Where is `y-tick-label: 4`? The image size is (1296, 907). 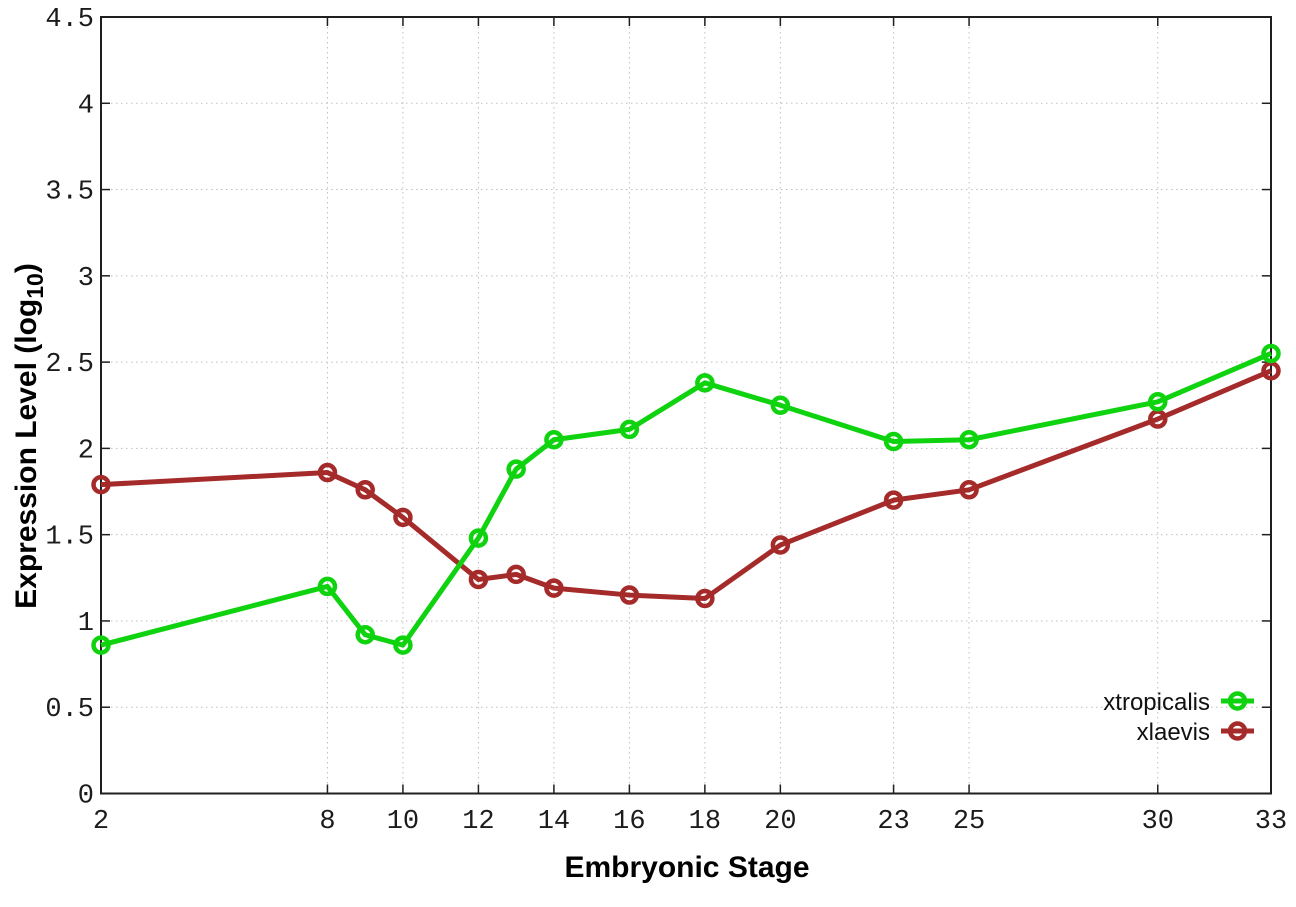 y-tick-label: 4 is located at coordinates (86, 106).